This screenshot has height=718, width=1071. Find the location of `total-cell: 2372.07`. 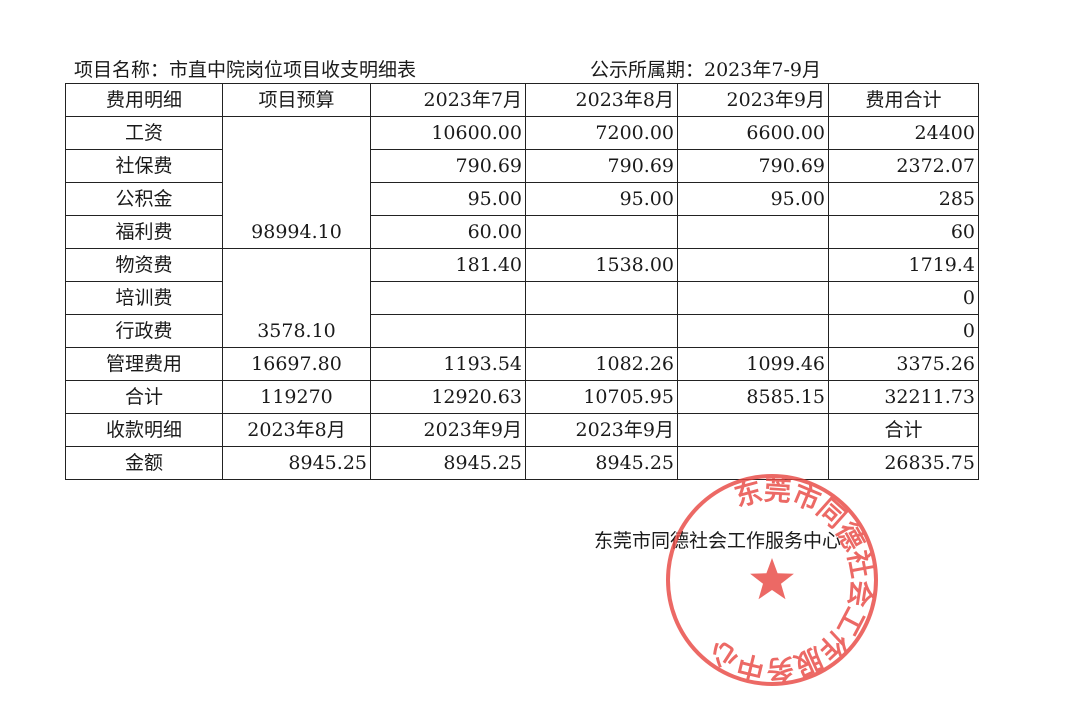

total-cell: 2372.07 is located at coordinates (903, 166).